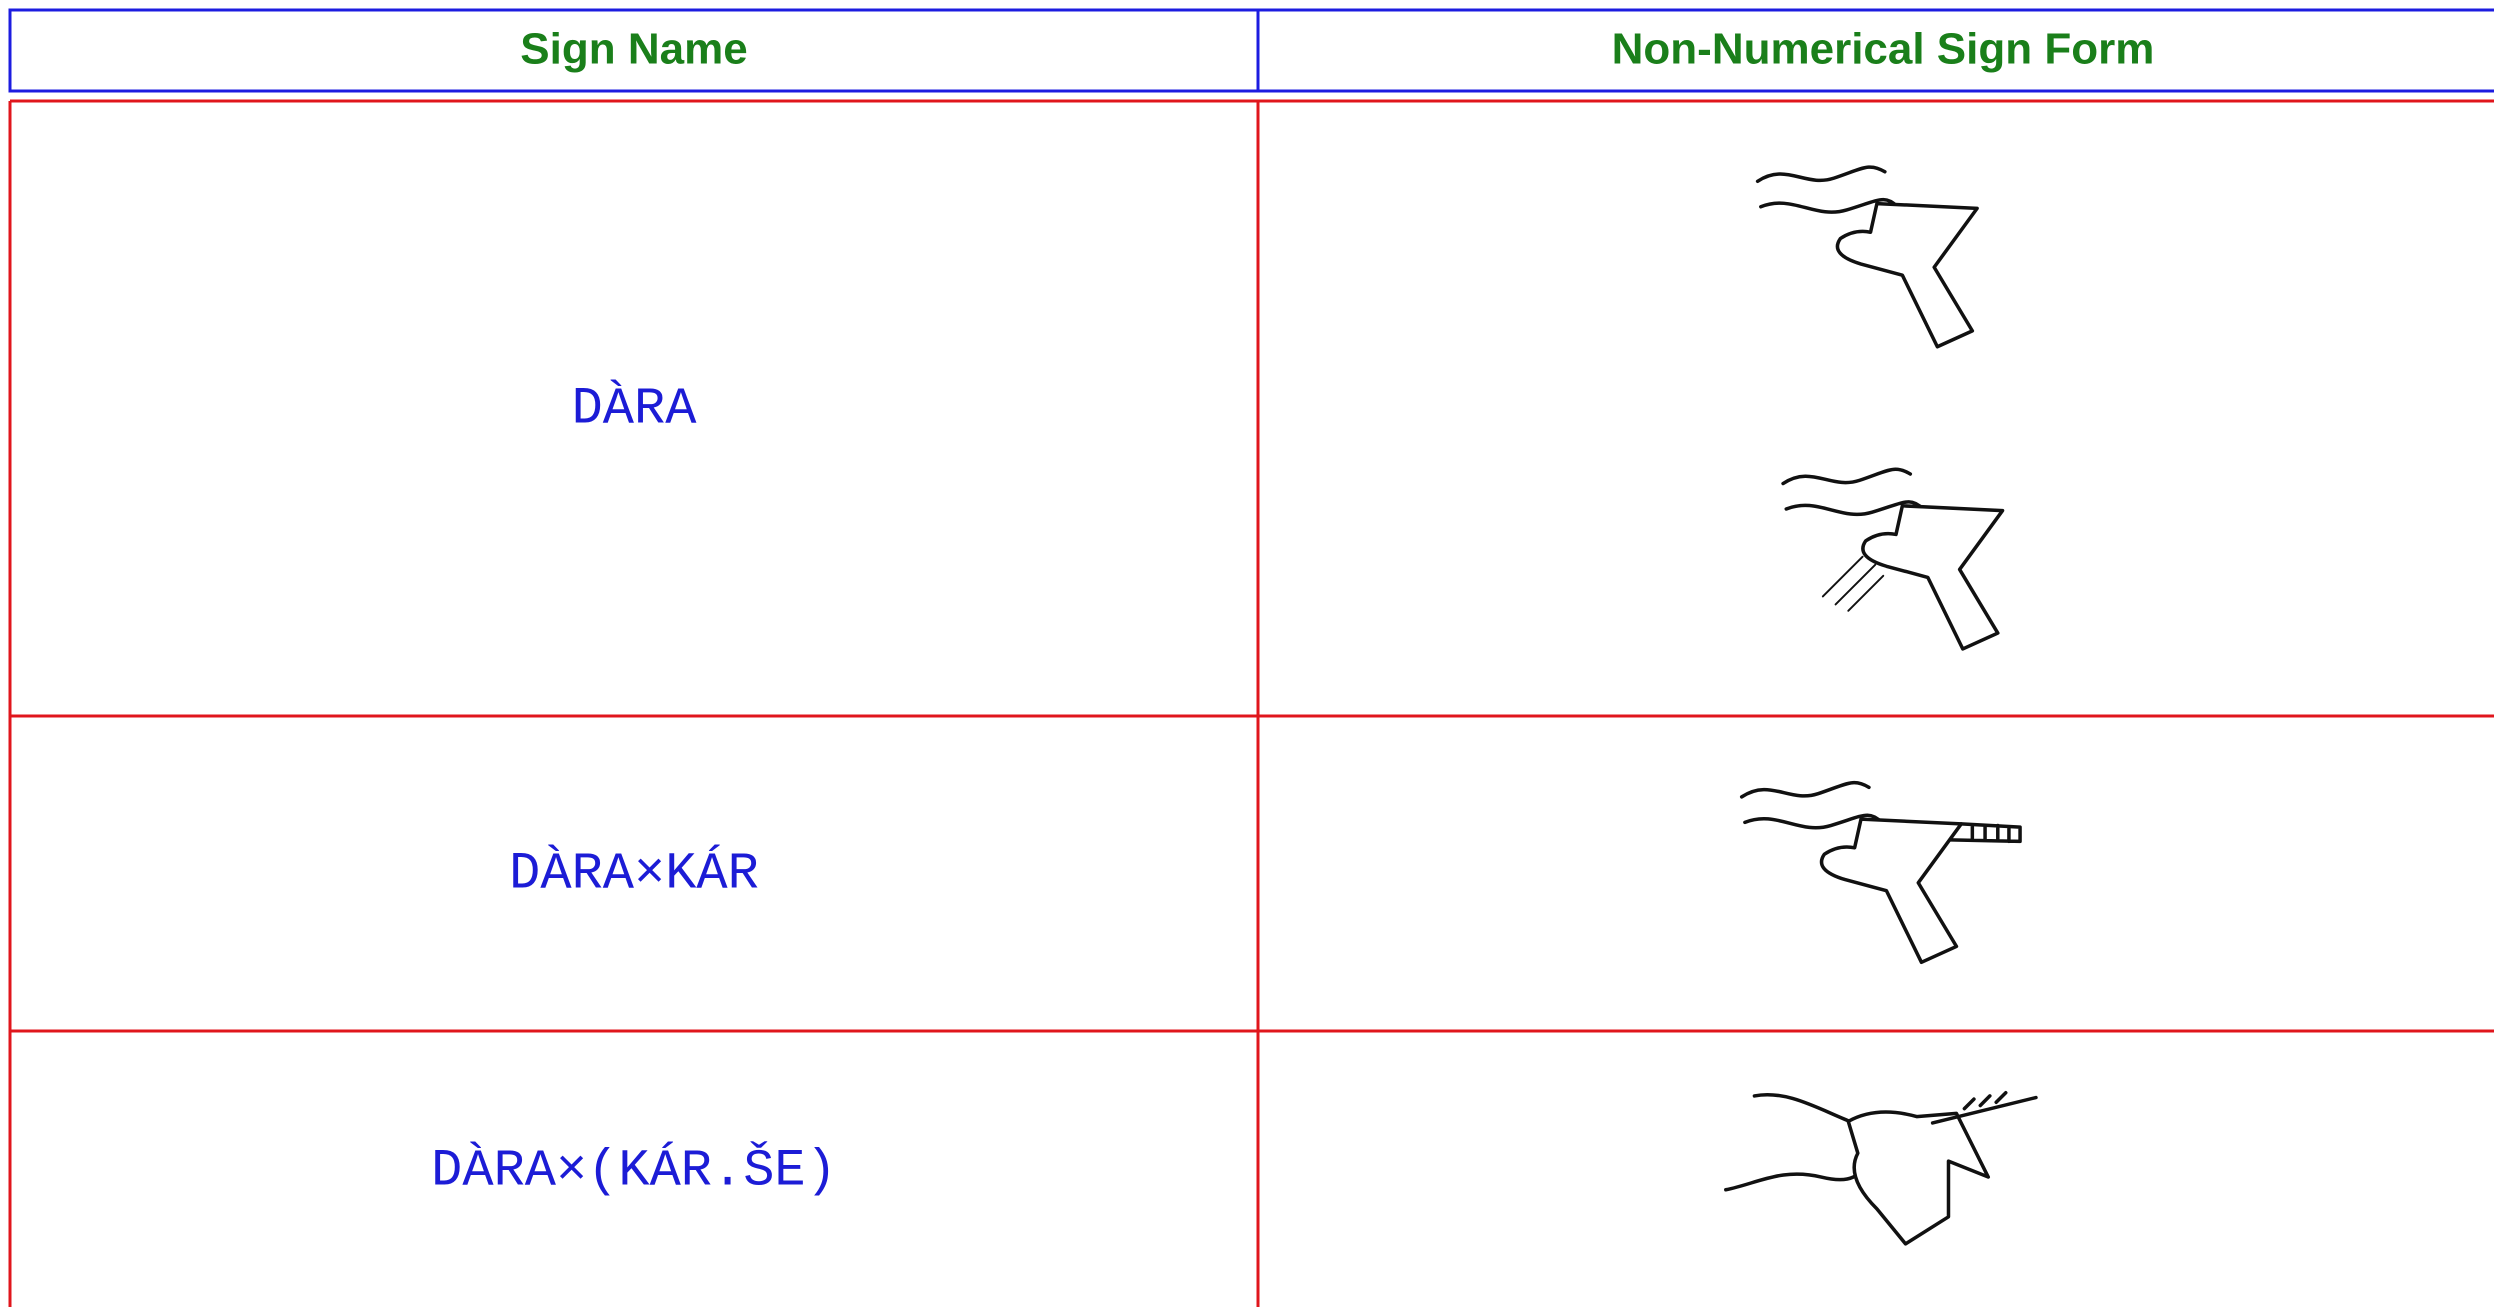 The height and width of the screenshot is (1307, 2494). Describe the element at coordinates (634, 874) in the screenshot. I see `sign-name: DÀRA×KÁR` at that location.